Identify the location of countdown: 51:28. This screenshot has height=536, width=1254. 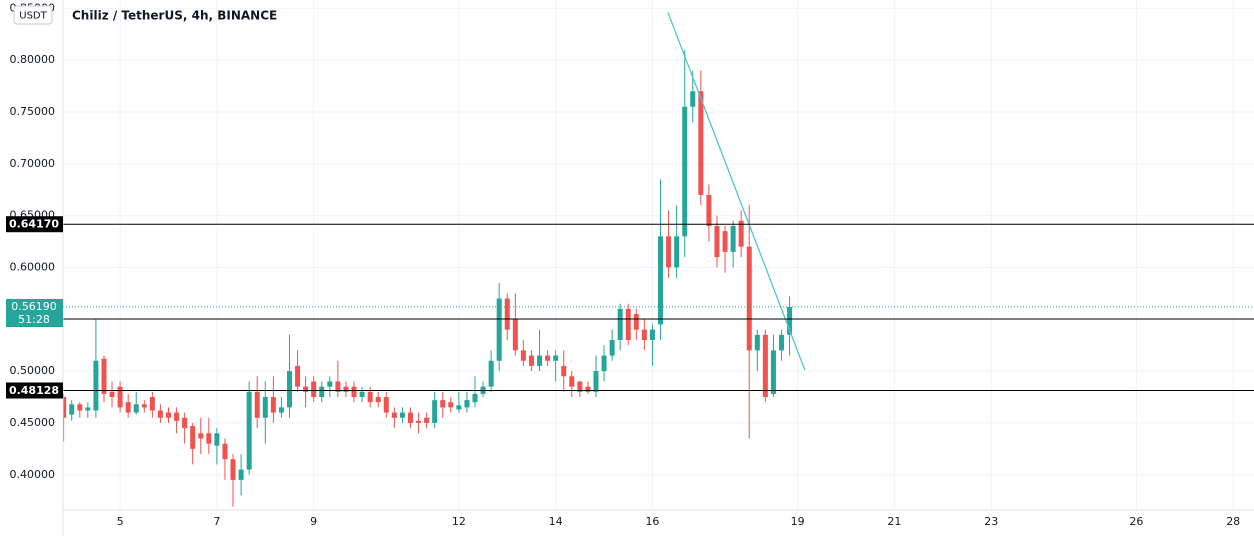
(34, 319).